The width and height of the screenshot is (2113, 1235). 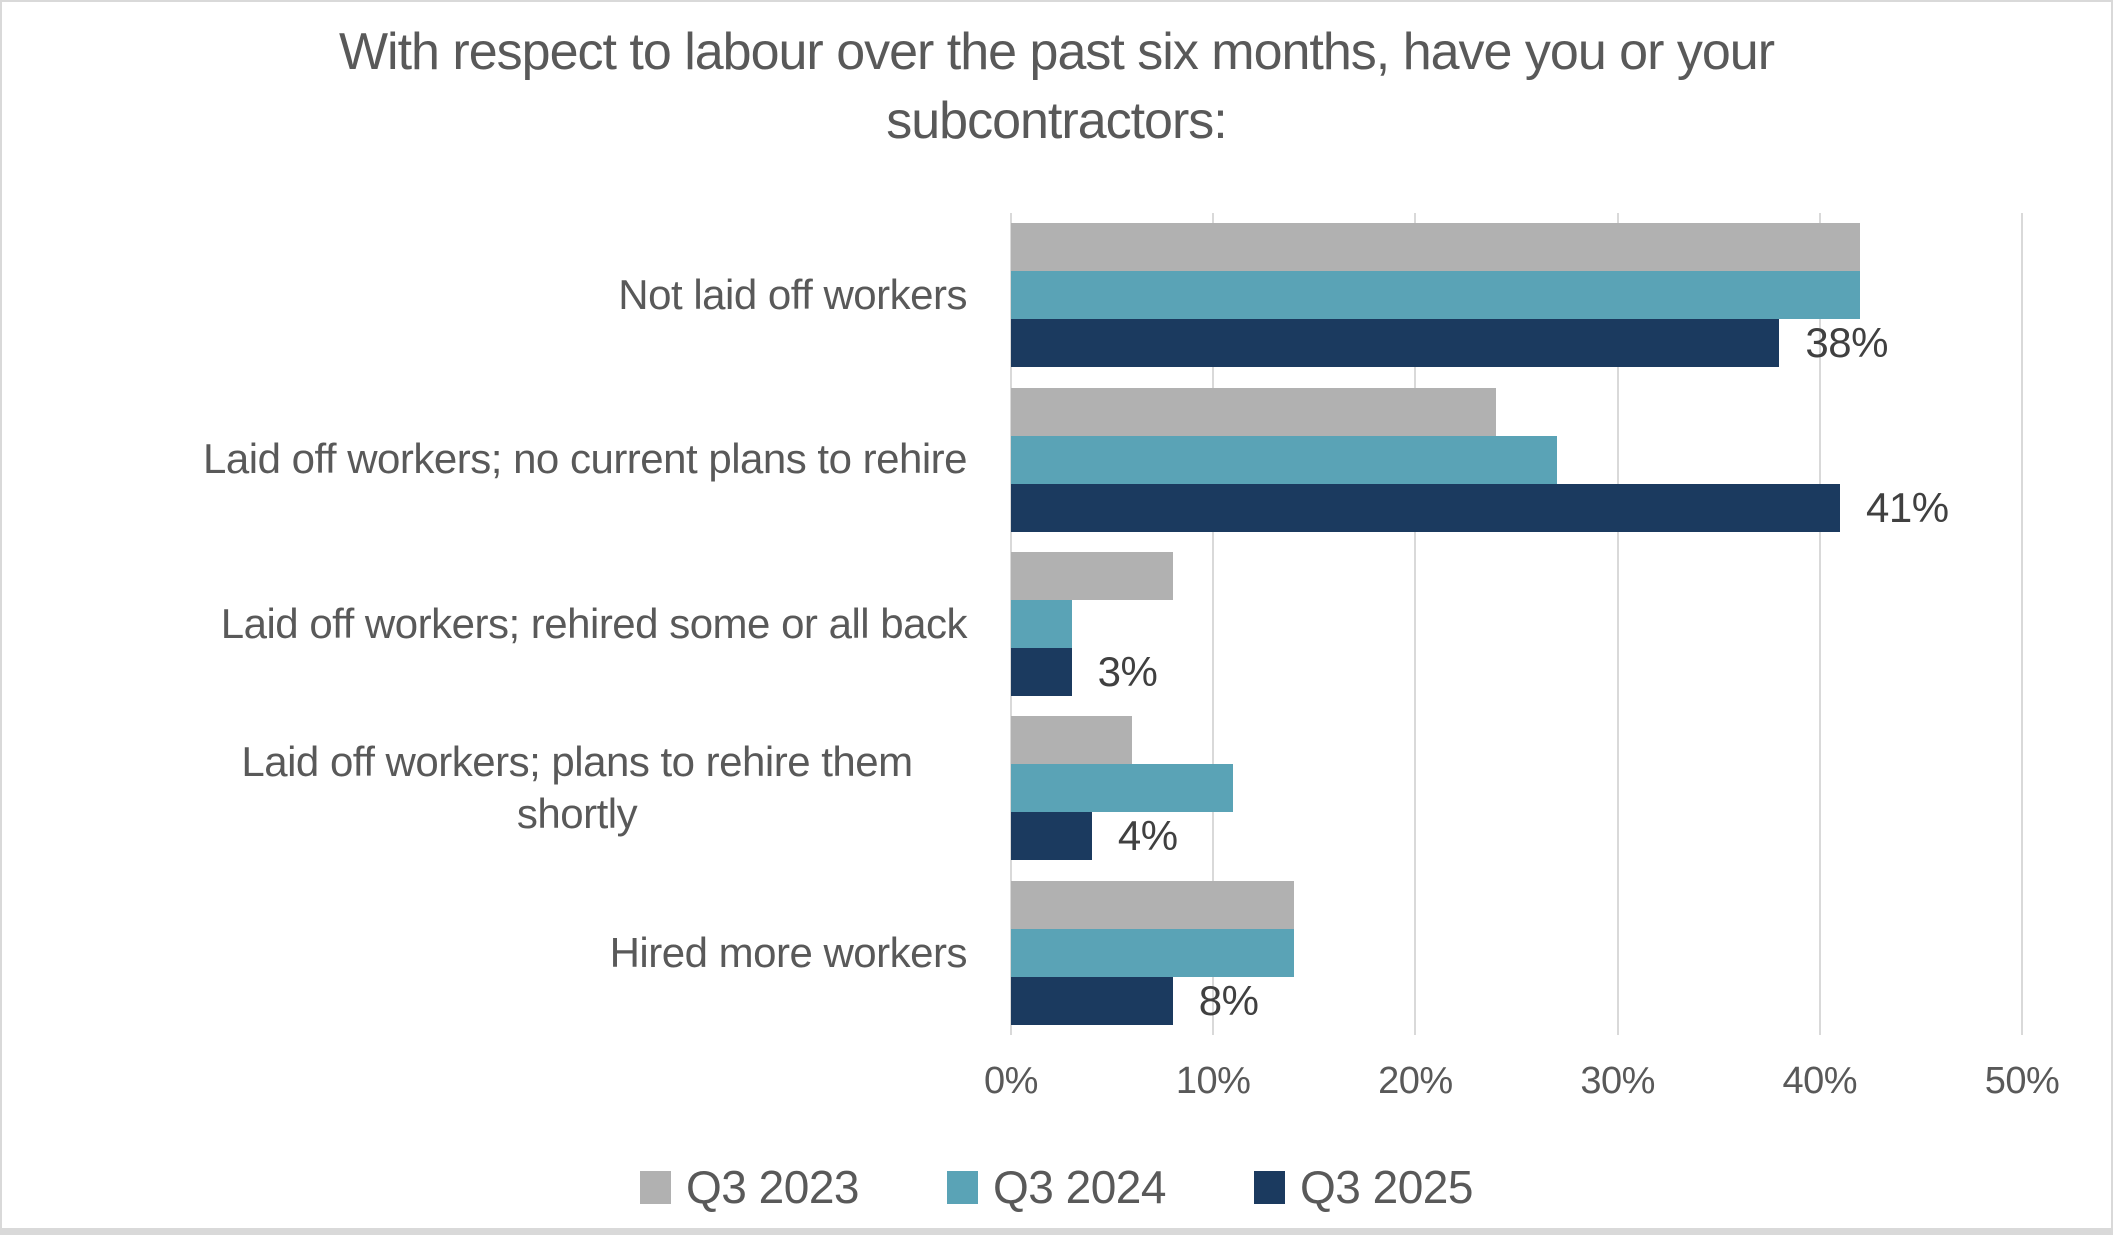 I want to click on axis-tick-label: 20%, so click(x=1415, y=1081).